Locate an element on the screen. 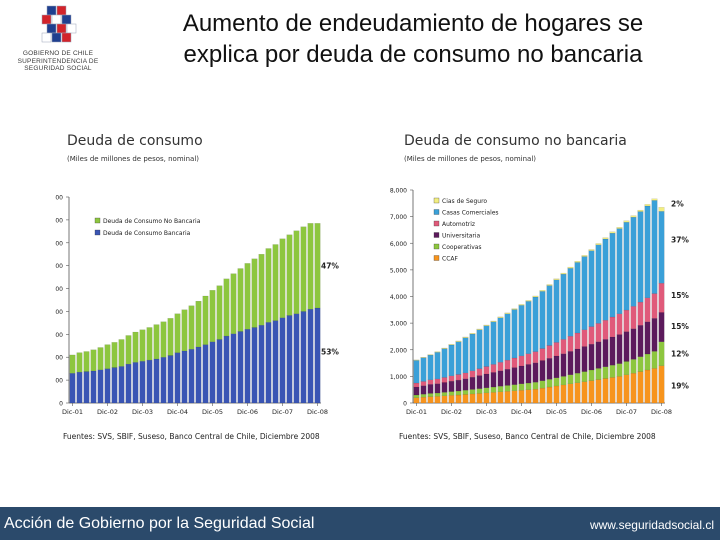 This screenshot has height=540, width=720. chart-2-legend-label-0: CCAF is located at coordinates (450, 259).